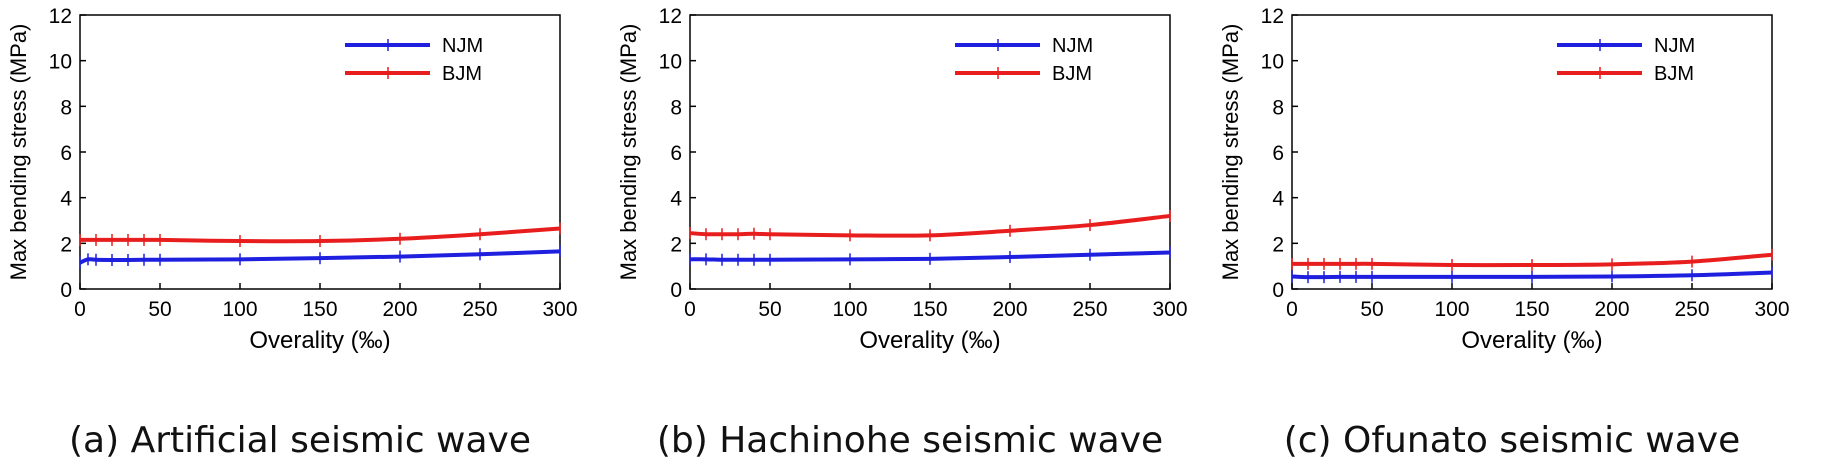 The width and height of the screenshot is (1822, 473). What do you see at coordinates (910, 440) in the screenshot?
I see `chart-caption-b: (b) Hachinohe seismic wave` at bounding box center [910, 440].